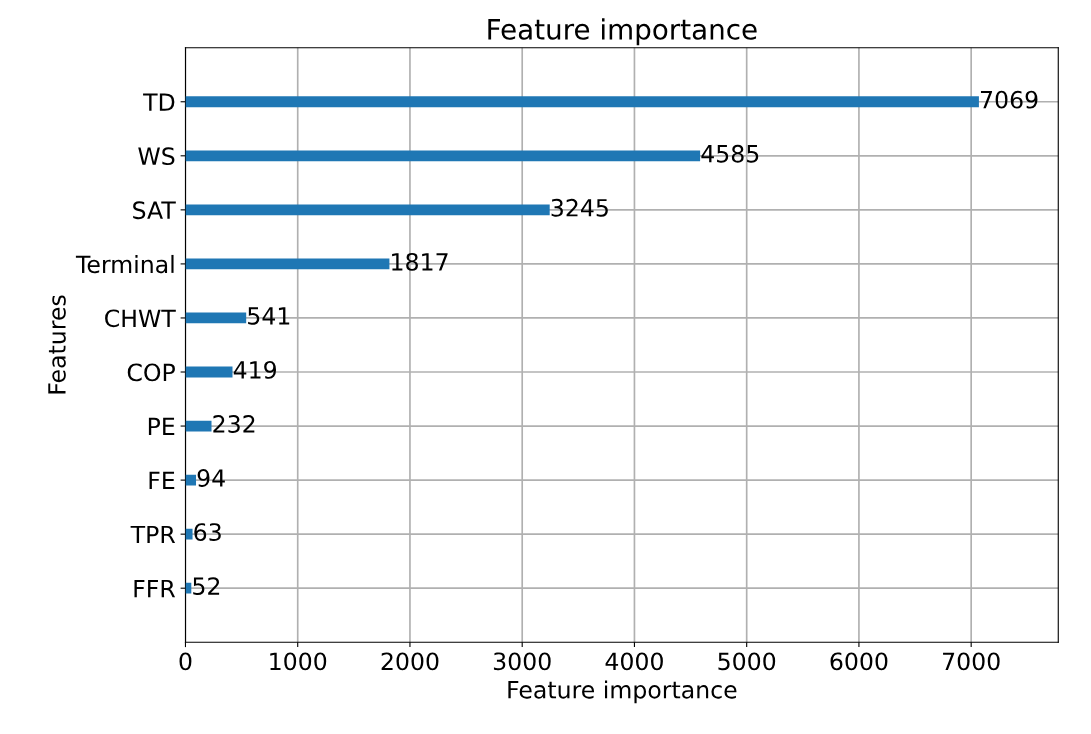 Image resolution: width=1091 pixels, height=734 pixels. I want to click on x-tick-label: 2000, so click(410, 661).